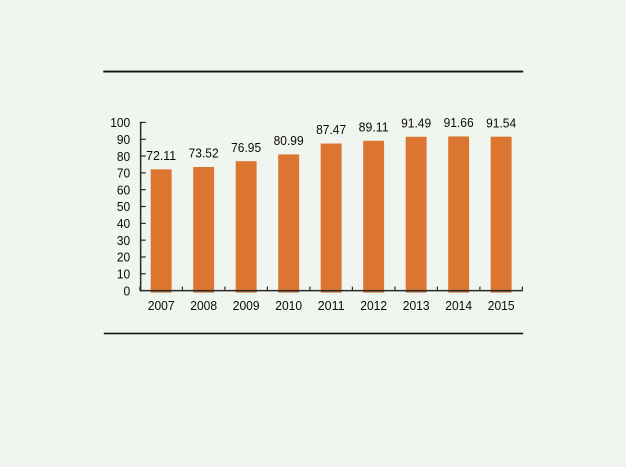 The height and width of the screenshot is (467, 626). Describe the element at coordinates (123, 257) in the screenshot. I see `svg-text: 20` at that location.